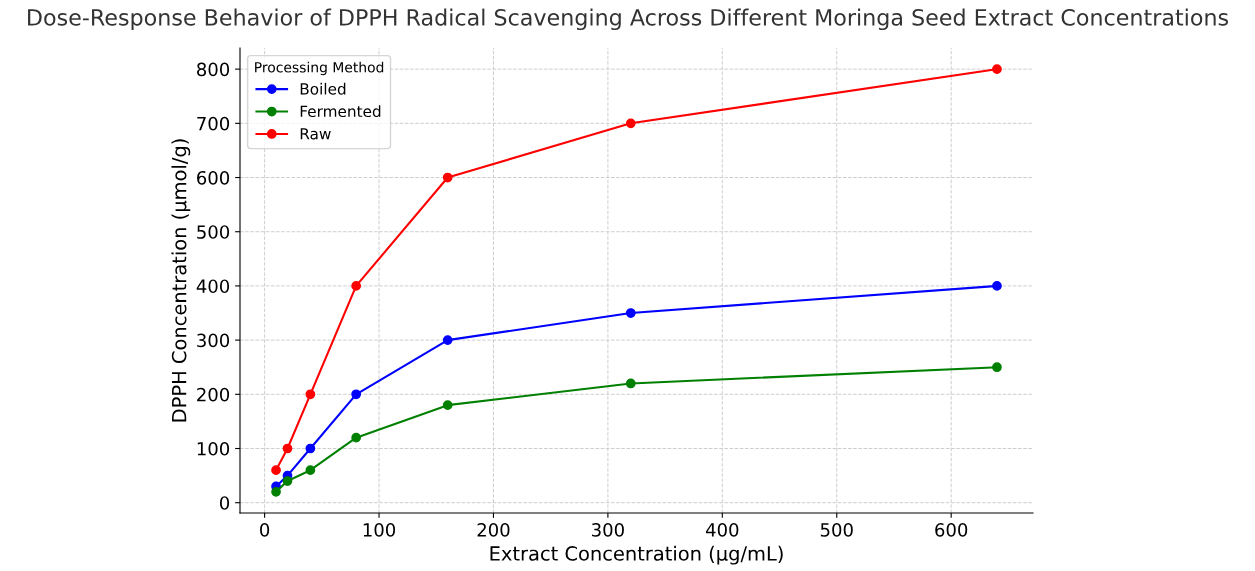 Image resolution: width=1255 pixels, height=571 pixels. I want to click on y-tick-label: 100, so click(213, 448).